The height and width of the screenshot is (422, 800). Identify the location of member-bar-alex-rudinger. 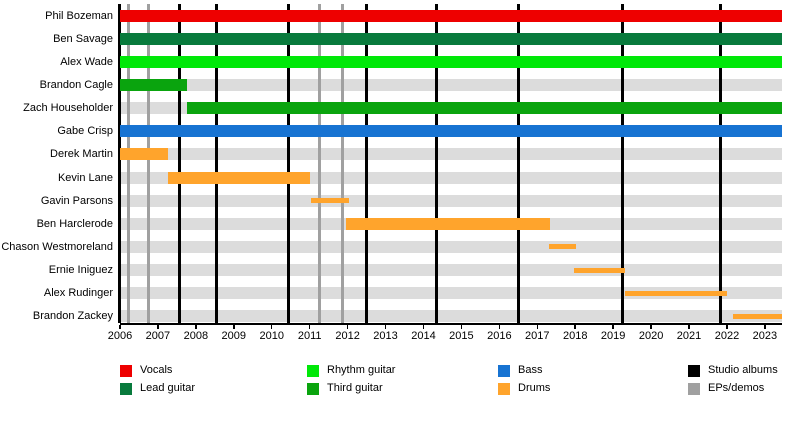
(675, 293).